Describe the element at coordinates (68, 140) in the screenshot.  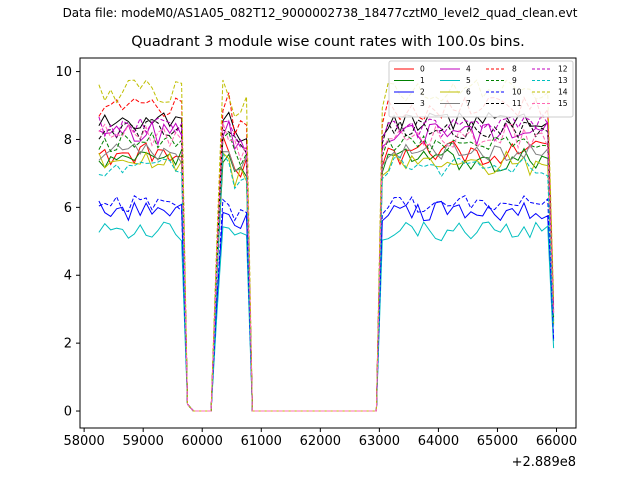
I see `y-tick-label: 8` at that location.